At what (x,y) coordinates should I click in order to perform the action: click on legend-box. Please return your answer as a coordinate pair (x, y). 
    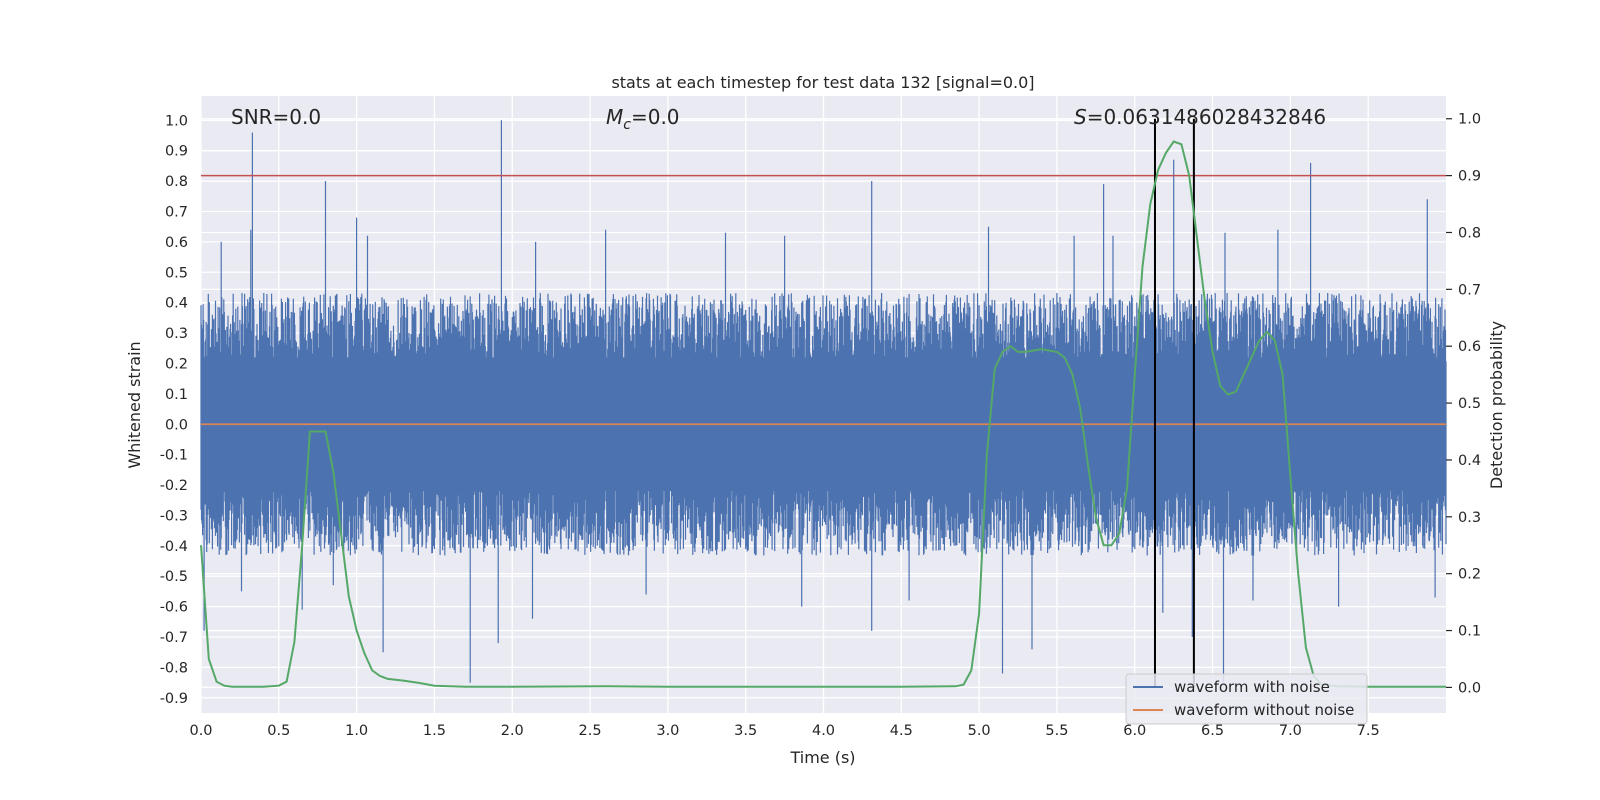
    Looking at the image, I should click on (1246, 699).